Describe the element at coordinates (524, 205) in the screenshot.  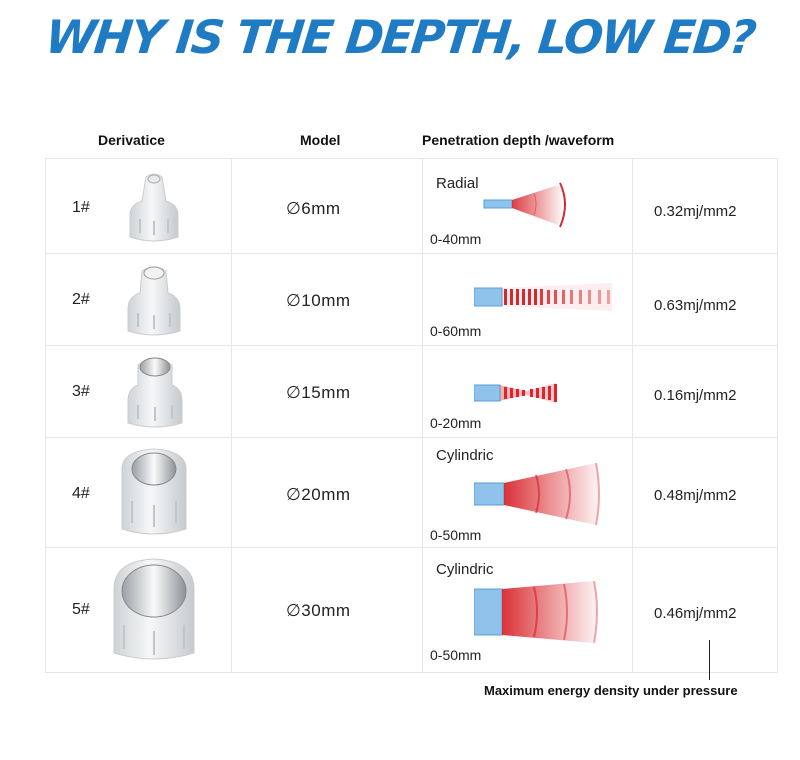
I see `radial-waveform-icon` at that location.